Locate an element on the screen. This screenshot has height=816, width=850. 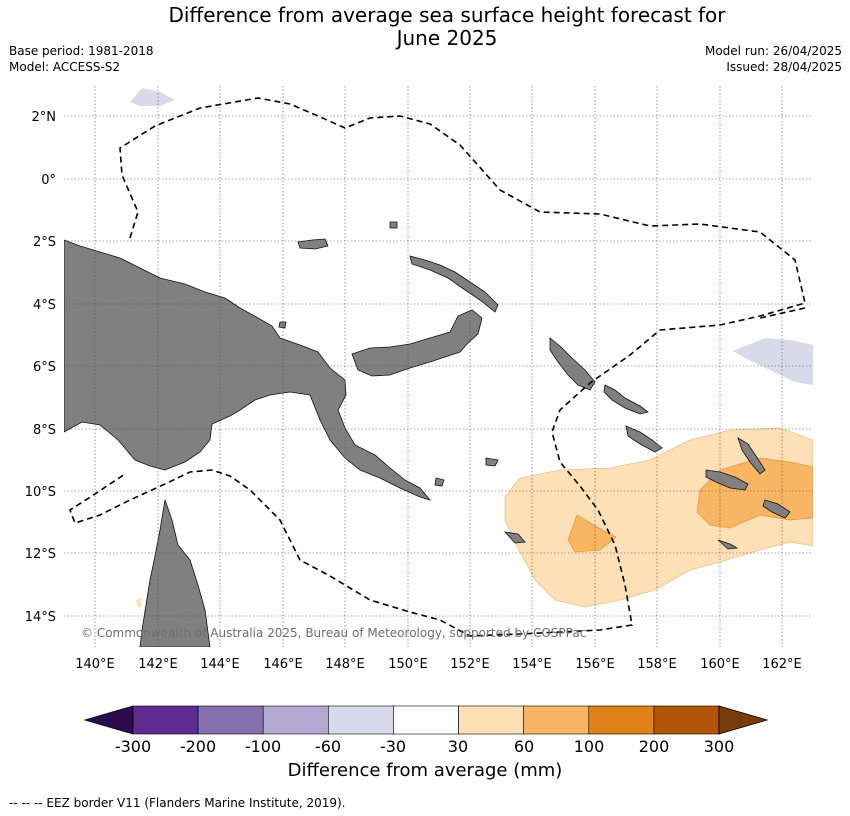
lat-label-2n: 2°N is located at coordinates (44, 117).